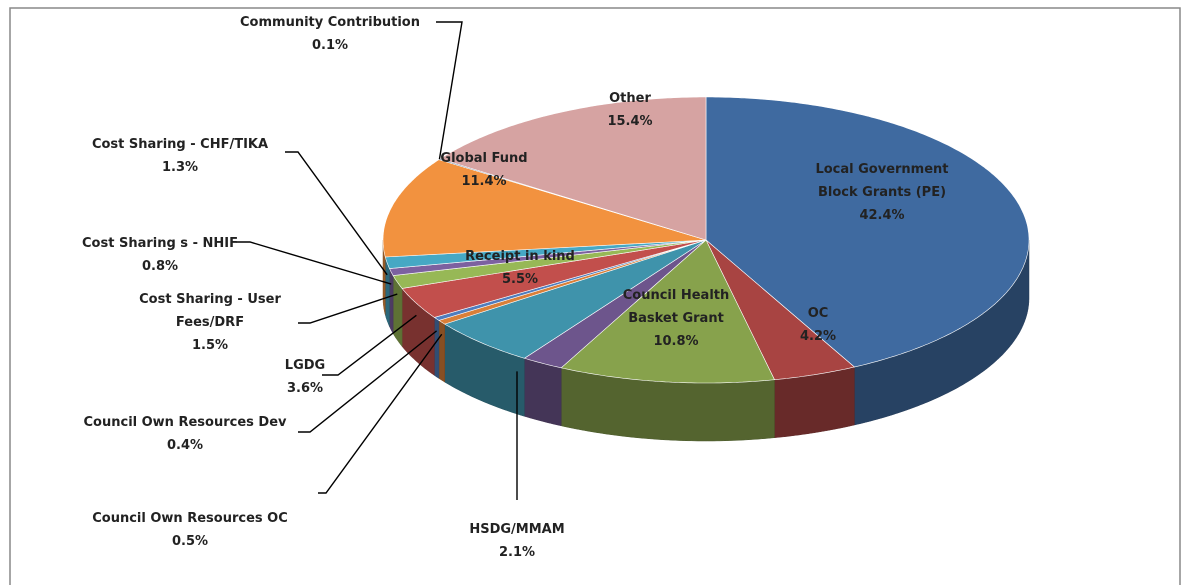  What do you see at coordinates (882, 215) in the screenshot?
I see `value-label: 42.4%` at bounding box center [882, 215].